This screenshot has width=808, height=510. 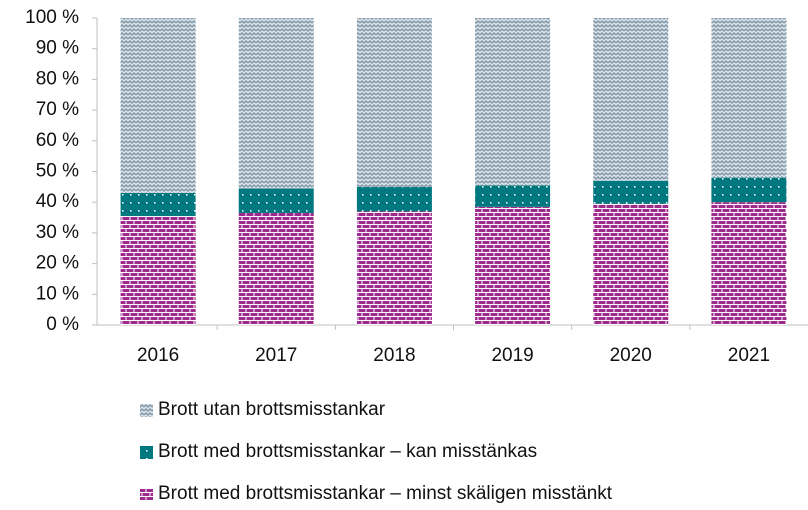 I want to click on x-tick-label: 2019, so click(x=512, y=355).